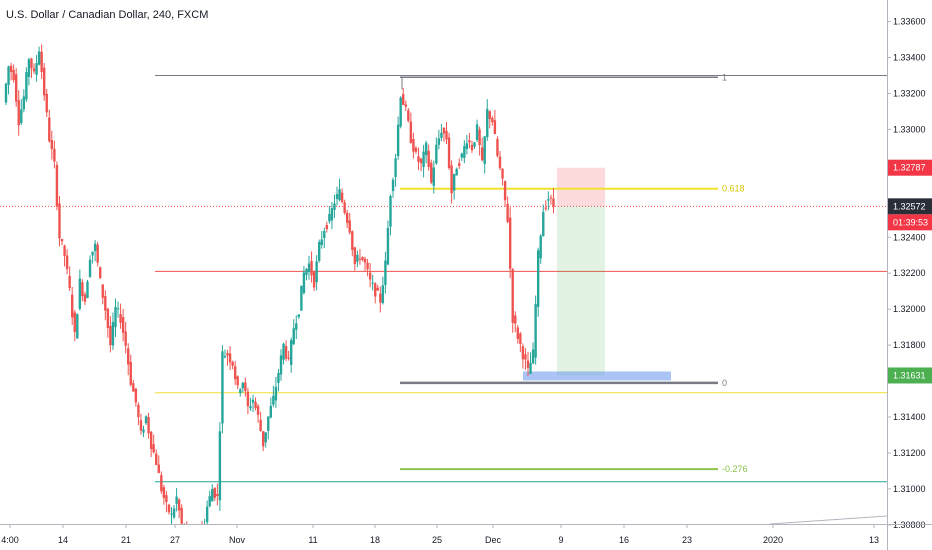 Image resolution: width=932 pixels, height=550 pixels. I want to click on price-tick-label: 1.32000, so click(909, 309).